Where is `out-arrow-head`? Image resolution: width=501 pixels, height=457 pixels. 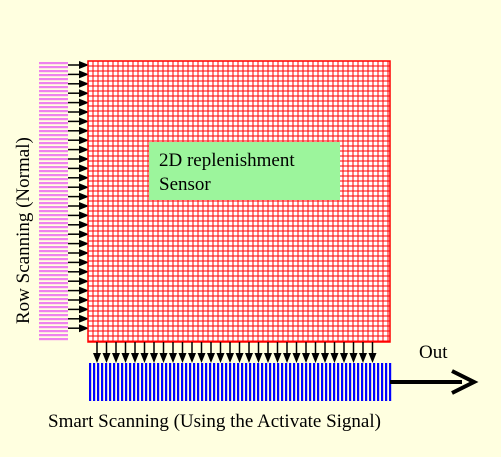
out-arrow-head is located at coordinates (465, 382).